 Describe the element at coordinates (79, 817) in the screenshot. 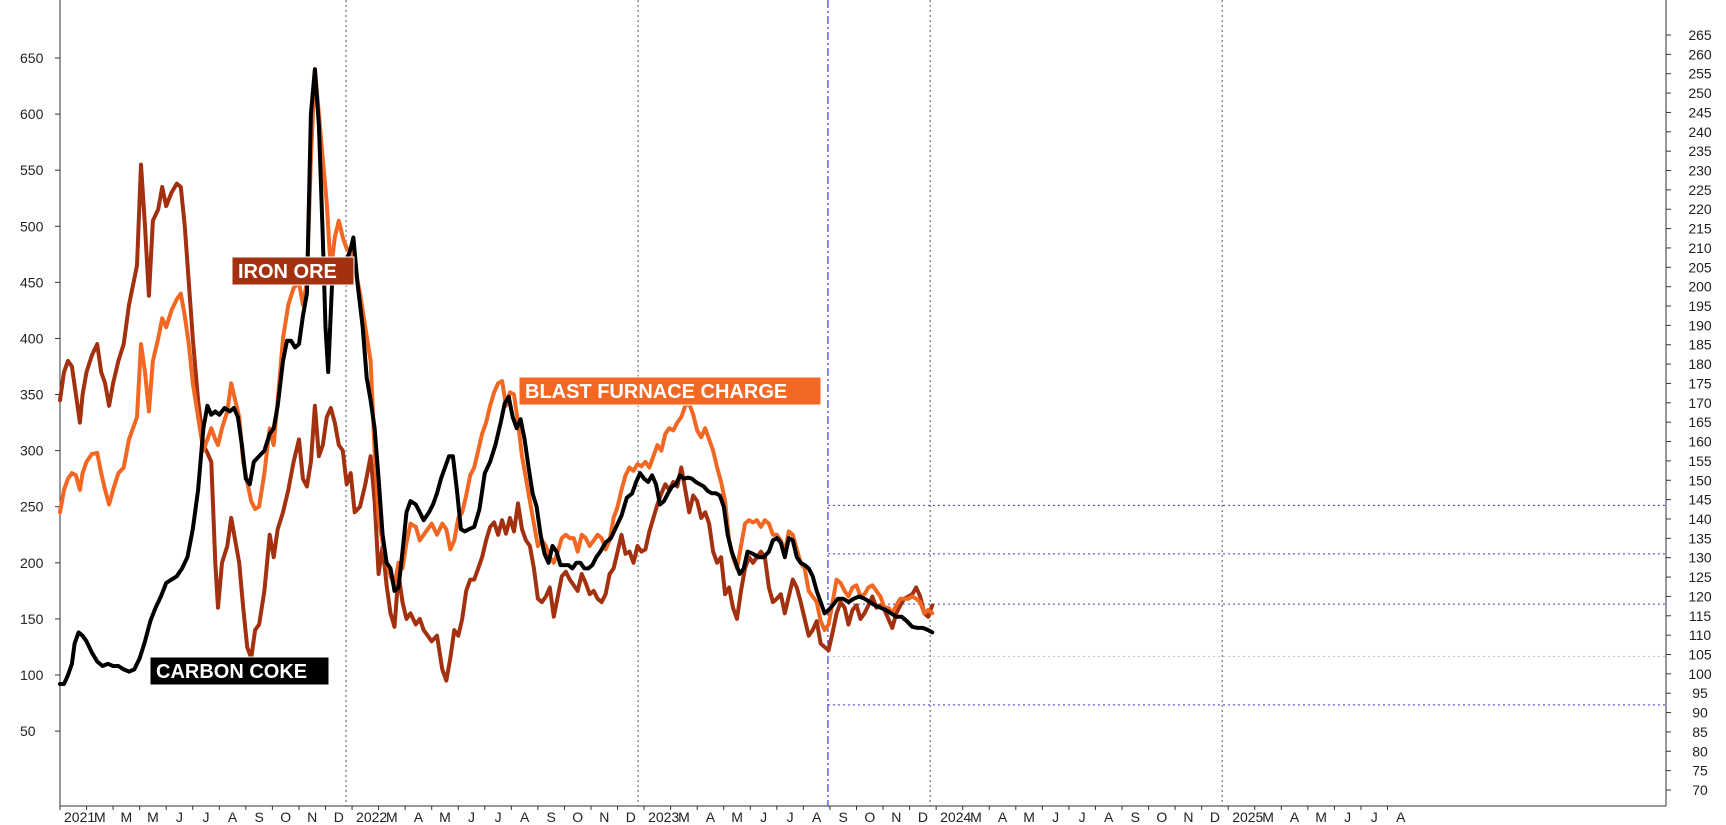

I see `year-label: 2021` at that location.